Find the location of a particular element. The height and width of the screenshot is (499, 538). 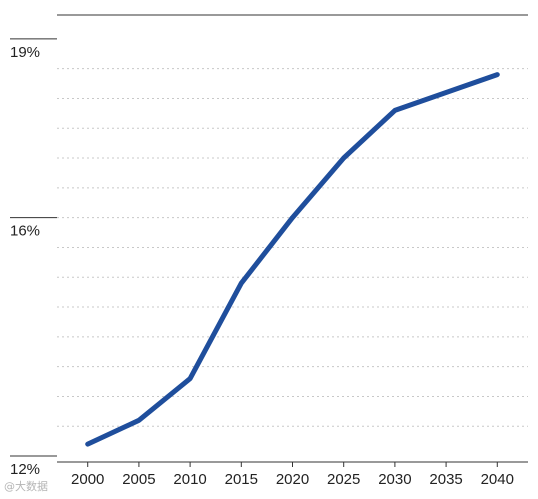

y-axis-ticks: 12% 16% 19% is located at coordinates (33, 258).